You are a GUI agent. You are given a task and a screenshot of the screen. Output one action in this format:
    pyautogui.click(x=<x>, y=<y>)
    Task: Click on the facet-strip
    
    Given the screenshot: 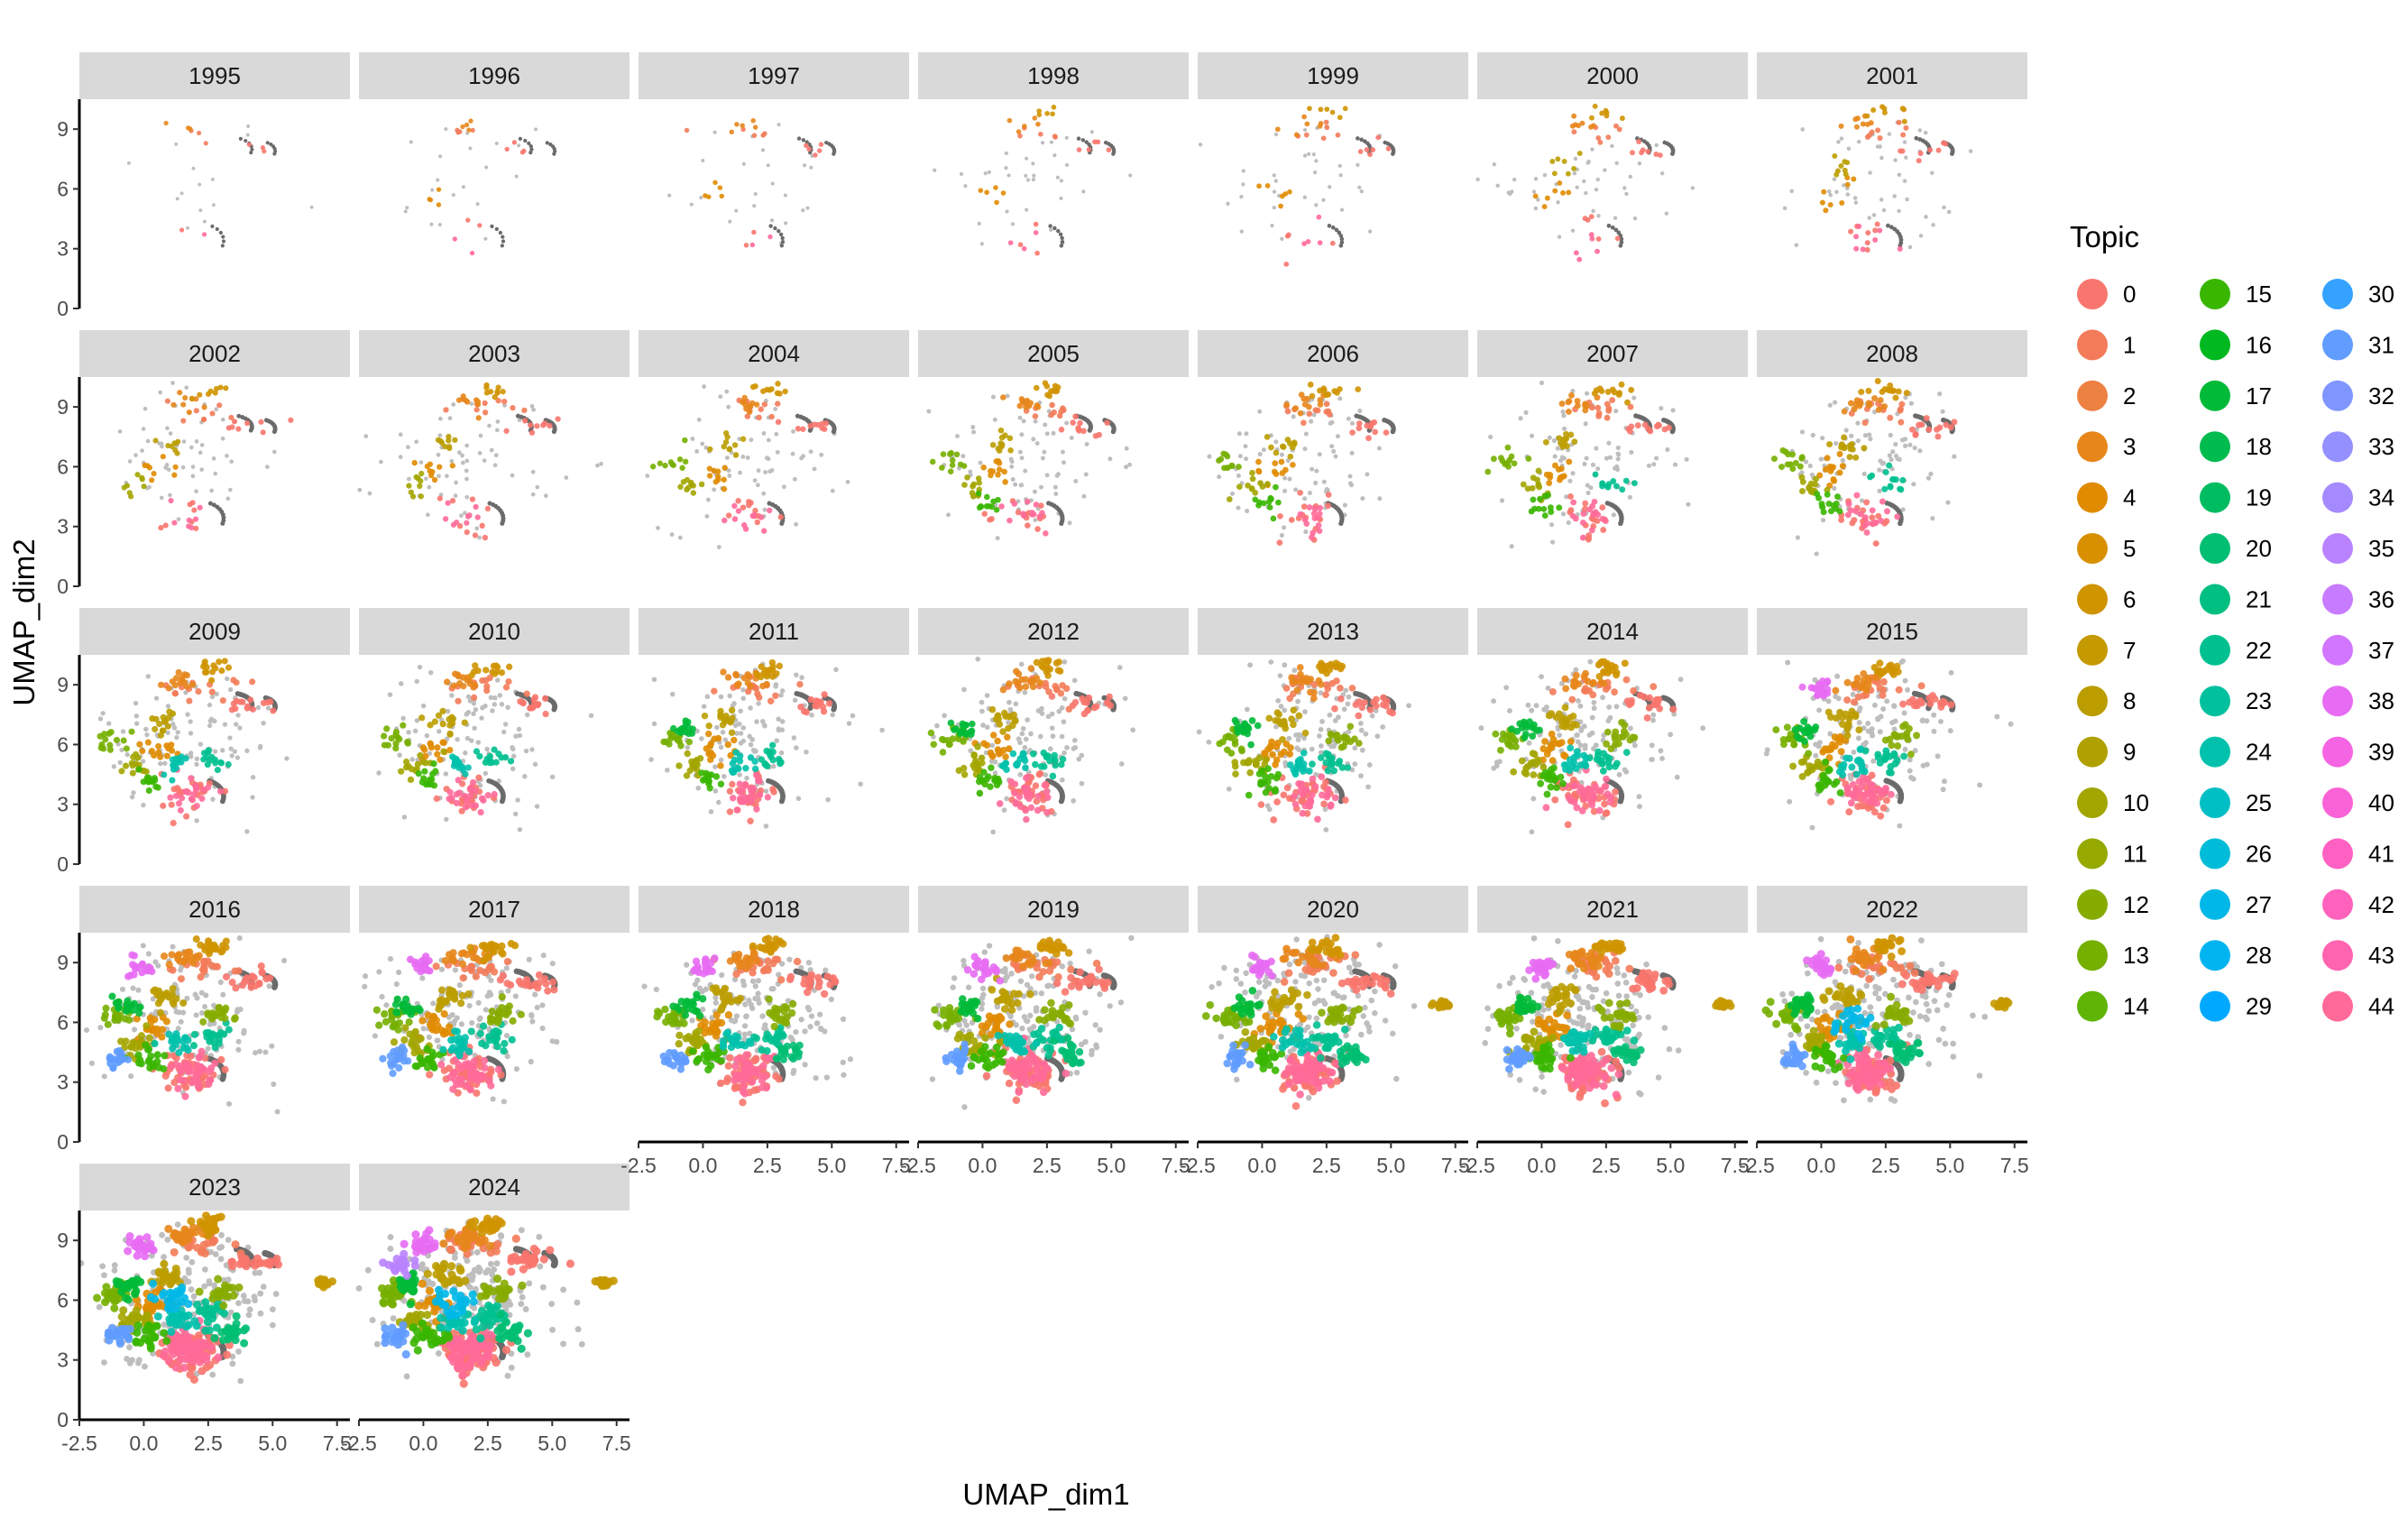 What is the action you would take?
    pyautogui.click(x=494, y=631)
    